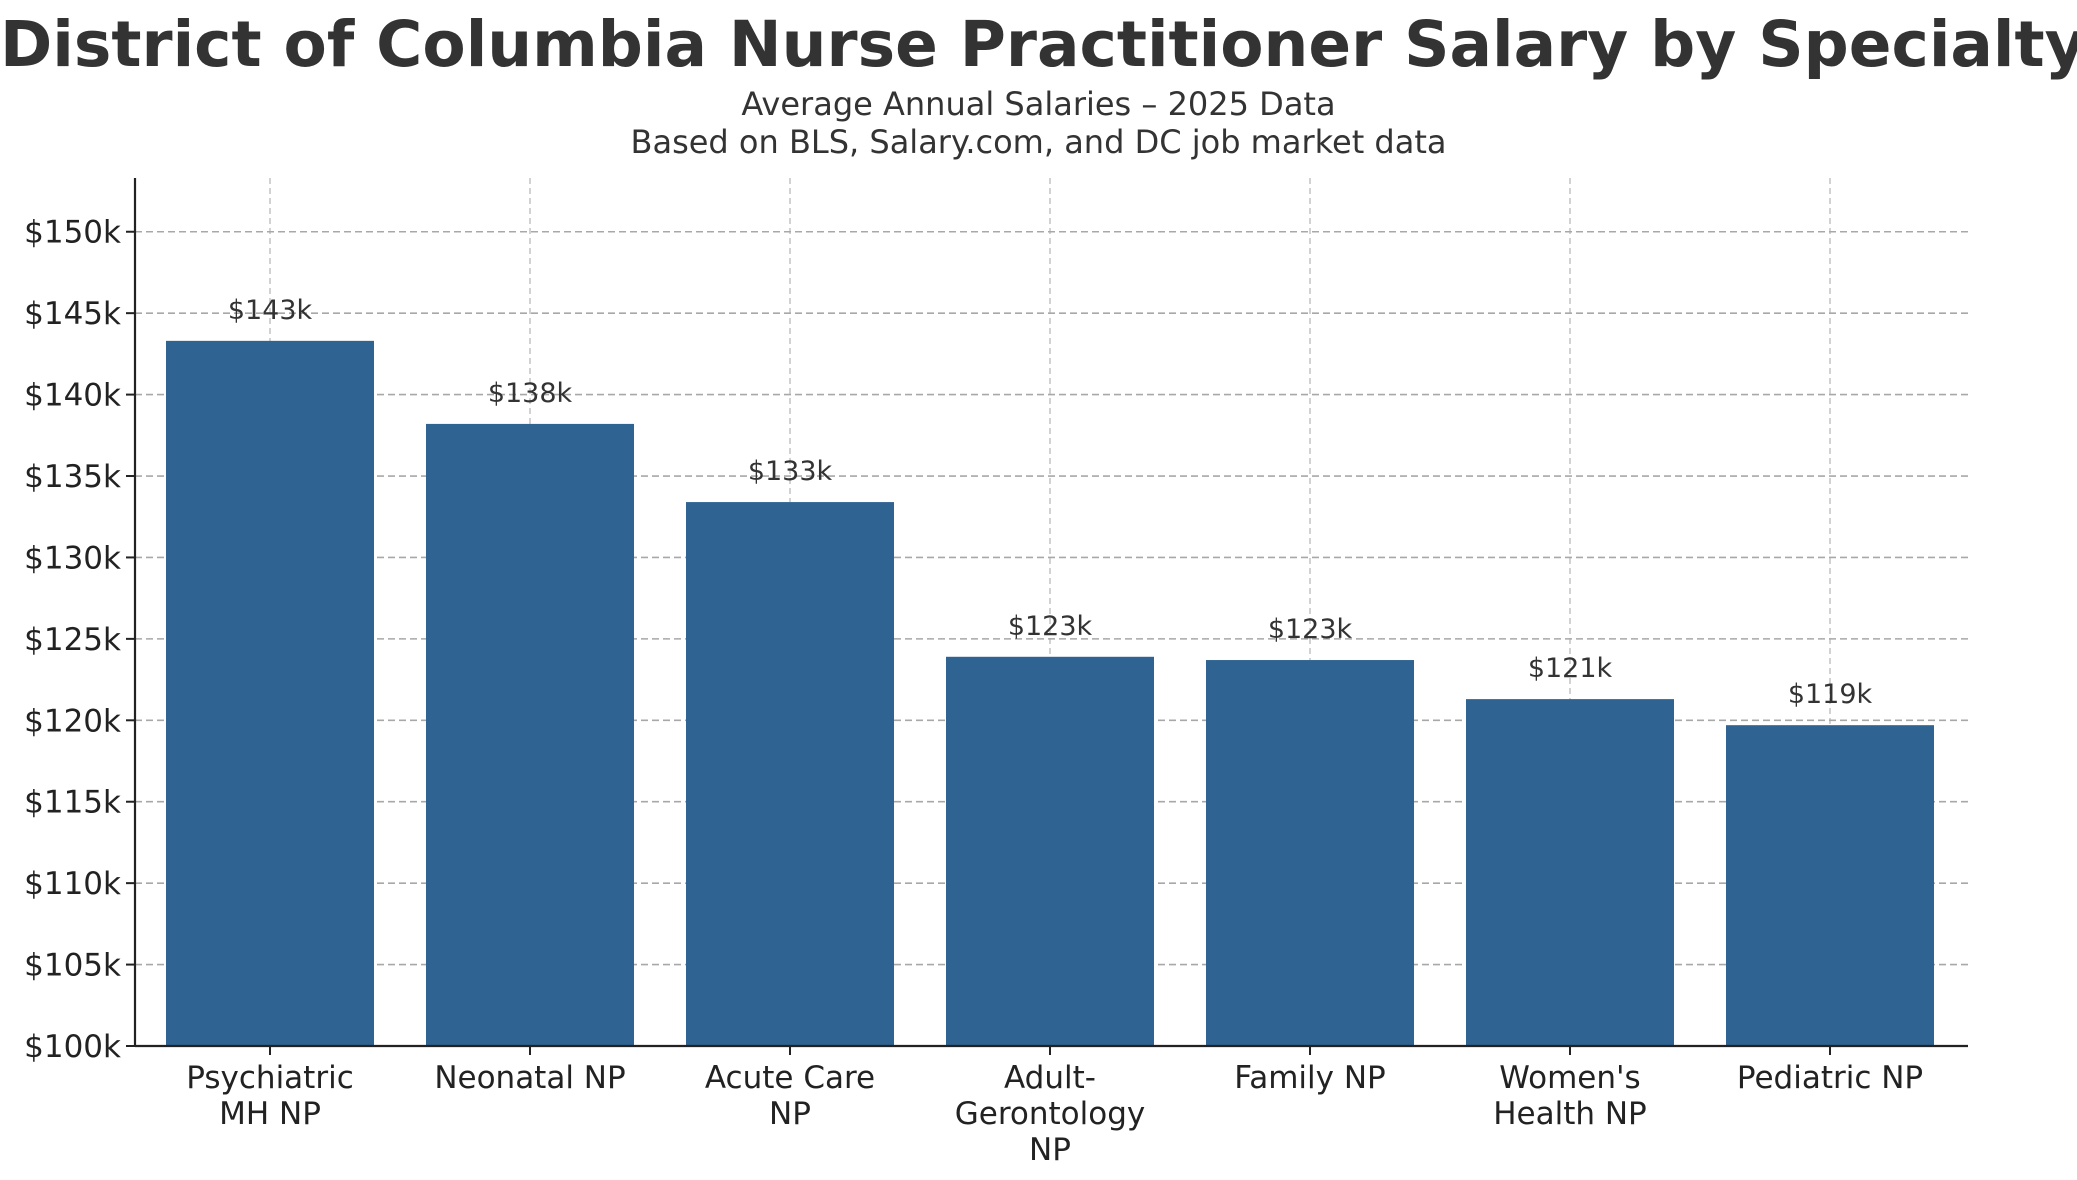 Image resolution: width=2077 pixels, height=1180 pixels. What do you see at coordinates (270, 1078) in the screenshot?
I see `x-tick-label: Psychiatric` at bounding box center [270, 1078].